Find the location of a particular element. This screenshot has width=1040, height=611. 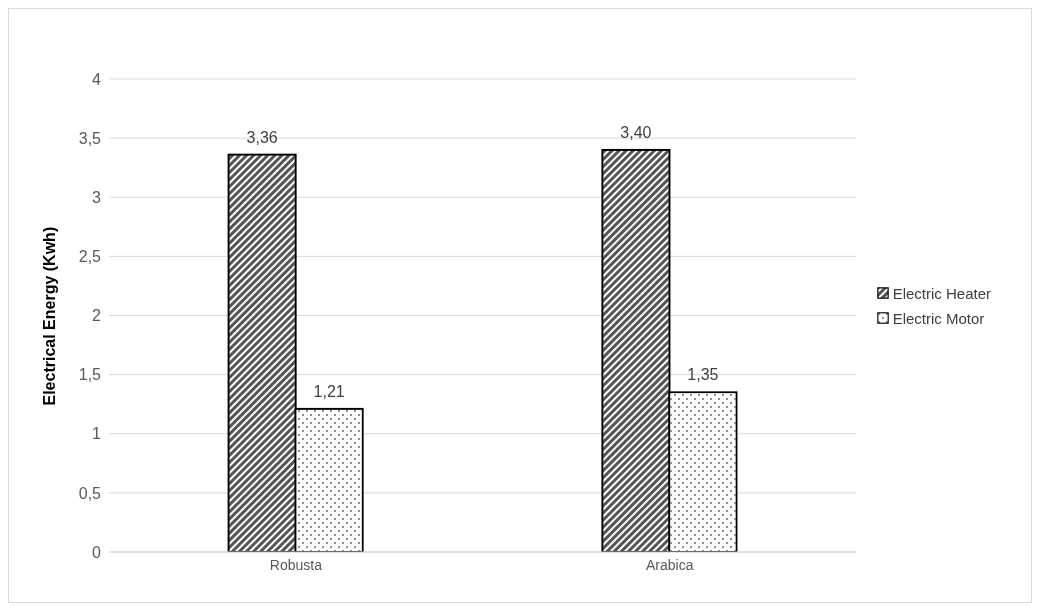

y-tick-label: 3 is located at coordinates (97, 197).